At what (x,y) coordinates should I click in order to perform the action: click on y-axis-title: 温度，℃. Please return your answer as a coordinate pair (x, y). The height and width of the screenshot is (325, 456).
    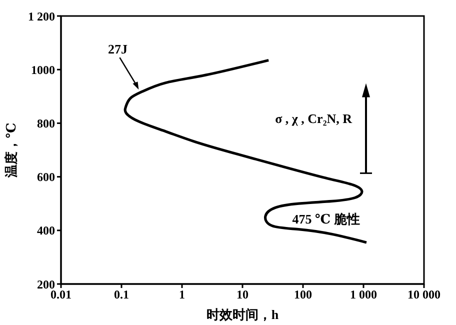
    Looking at the image, I should click on (11, 150).